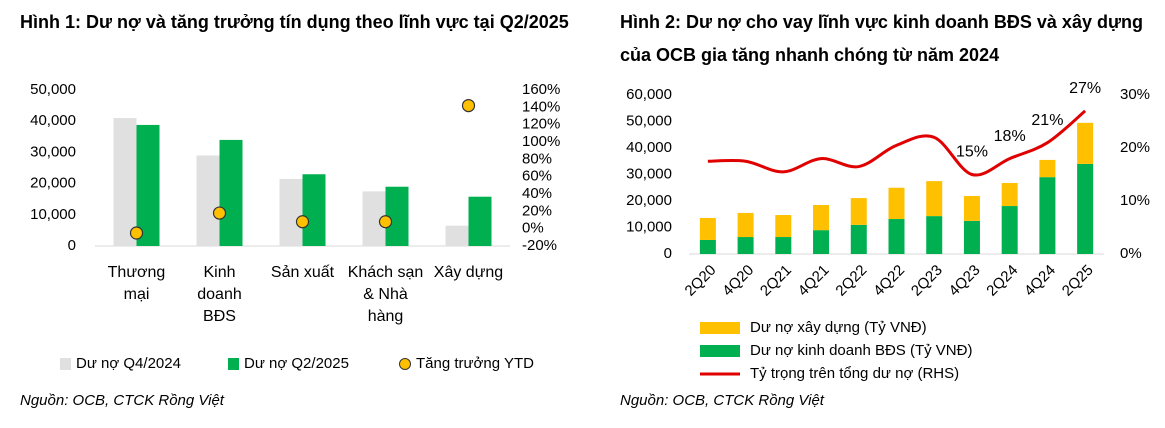 The height and width of the screenshot is (428, 1165). What do you see at coordinates (927, 281) in the screenshot?
I see `x-tick-label: 2Q23` at bounding box center [927, 281].